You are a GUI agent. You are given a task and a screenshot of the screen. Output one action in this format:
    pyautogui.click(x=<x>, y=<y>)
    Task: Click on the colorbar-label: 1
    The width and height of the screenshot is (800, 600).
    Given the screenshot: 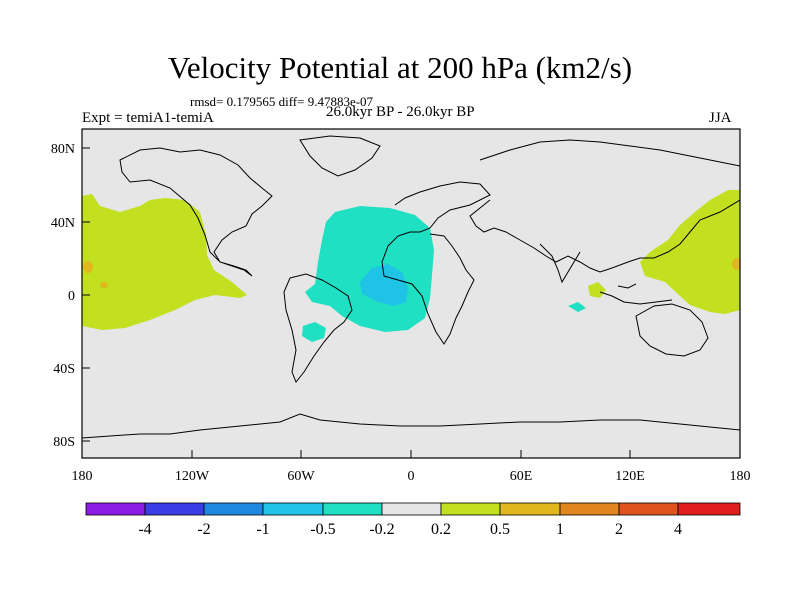 What is the action you would take?
    pyautogui.click(x=560, y=529)
    